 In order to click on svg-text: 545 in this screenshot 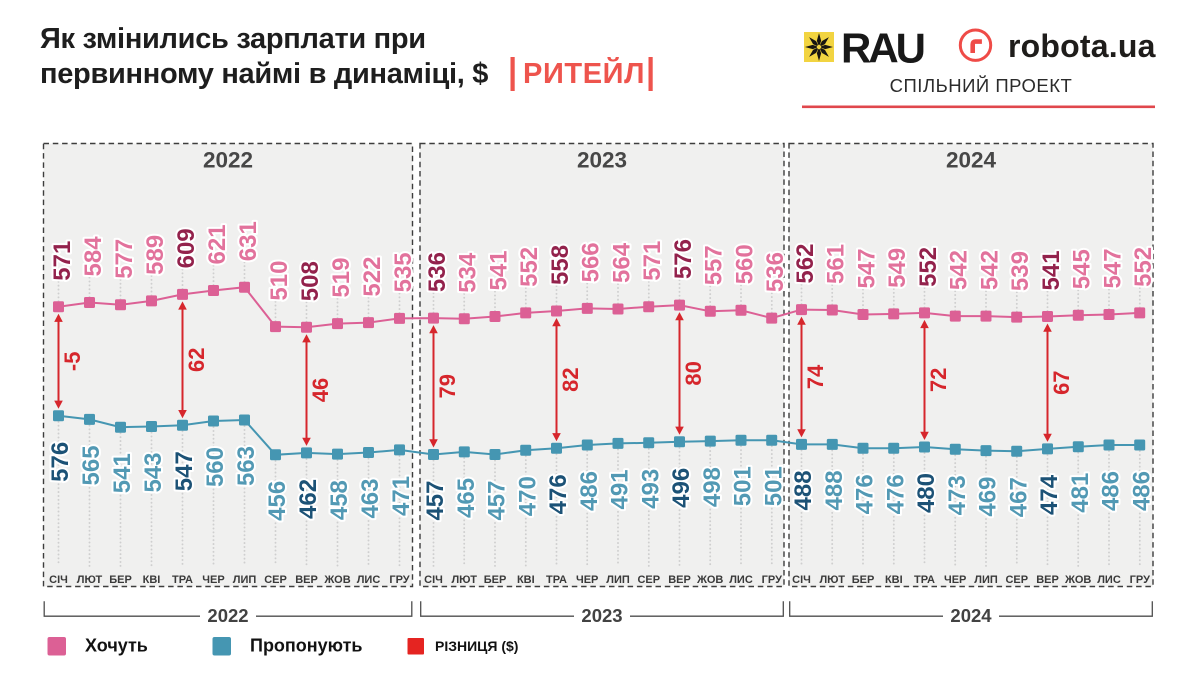, I will do `click(1082, 269)`.